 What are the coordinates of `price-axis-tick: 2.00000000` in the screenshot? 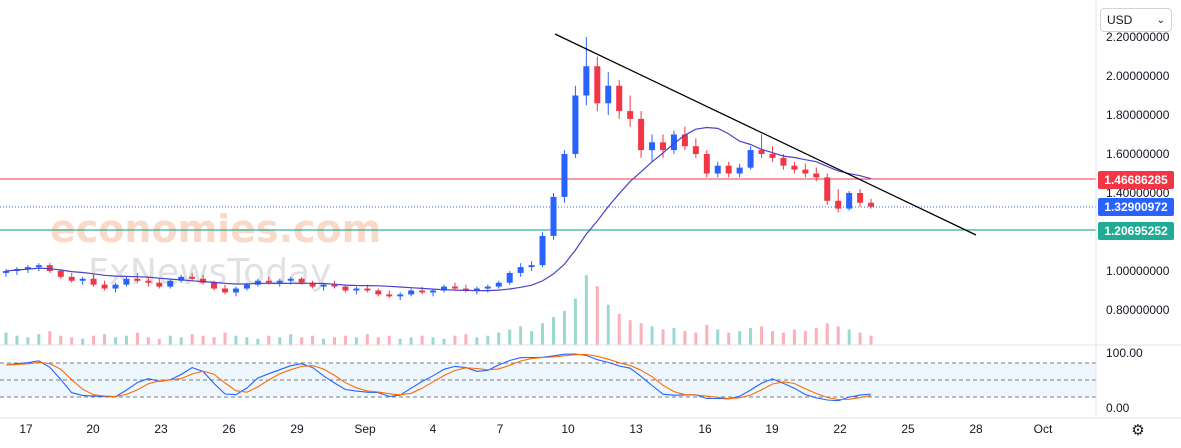 It's located at (1138, 76).